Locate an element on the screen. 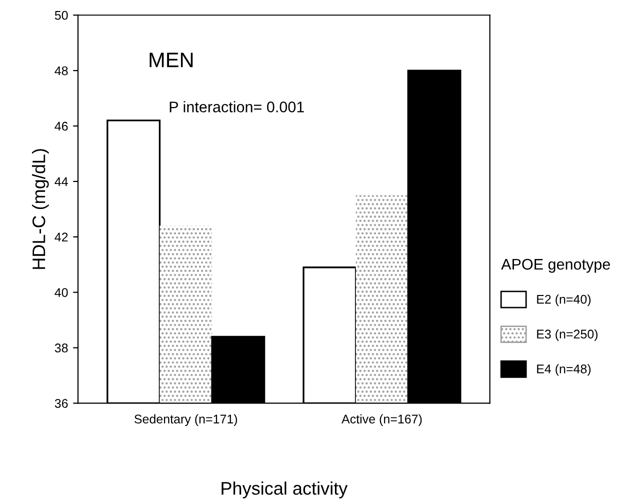 This screenshot has width=624, height=504. y-tick-label: 42 is located at coordinates (61, 237).